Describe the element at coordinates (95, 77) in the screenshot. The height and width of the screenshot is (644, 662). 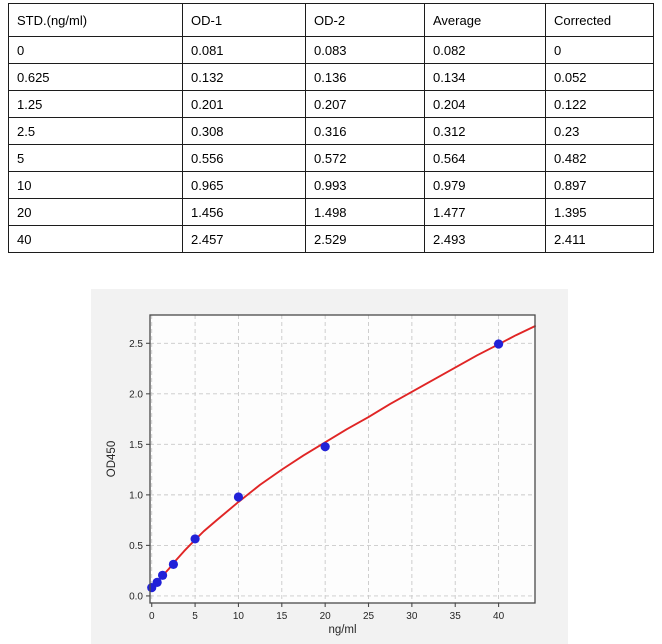
I see `table-cell: 0.625` at that location.